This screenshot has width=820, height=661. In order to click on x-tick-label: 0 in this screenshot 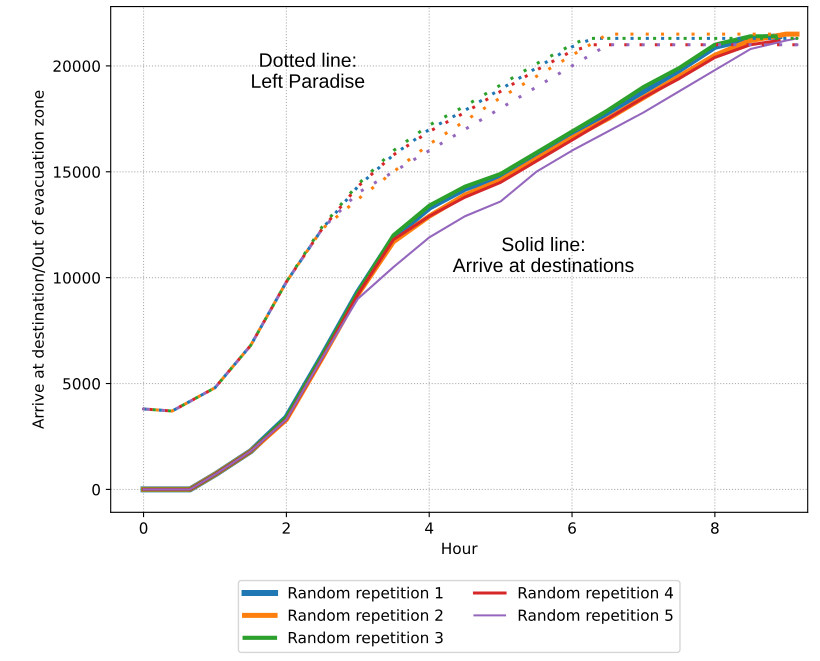, I will do `click(144, 528)`.